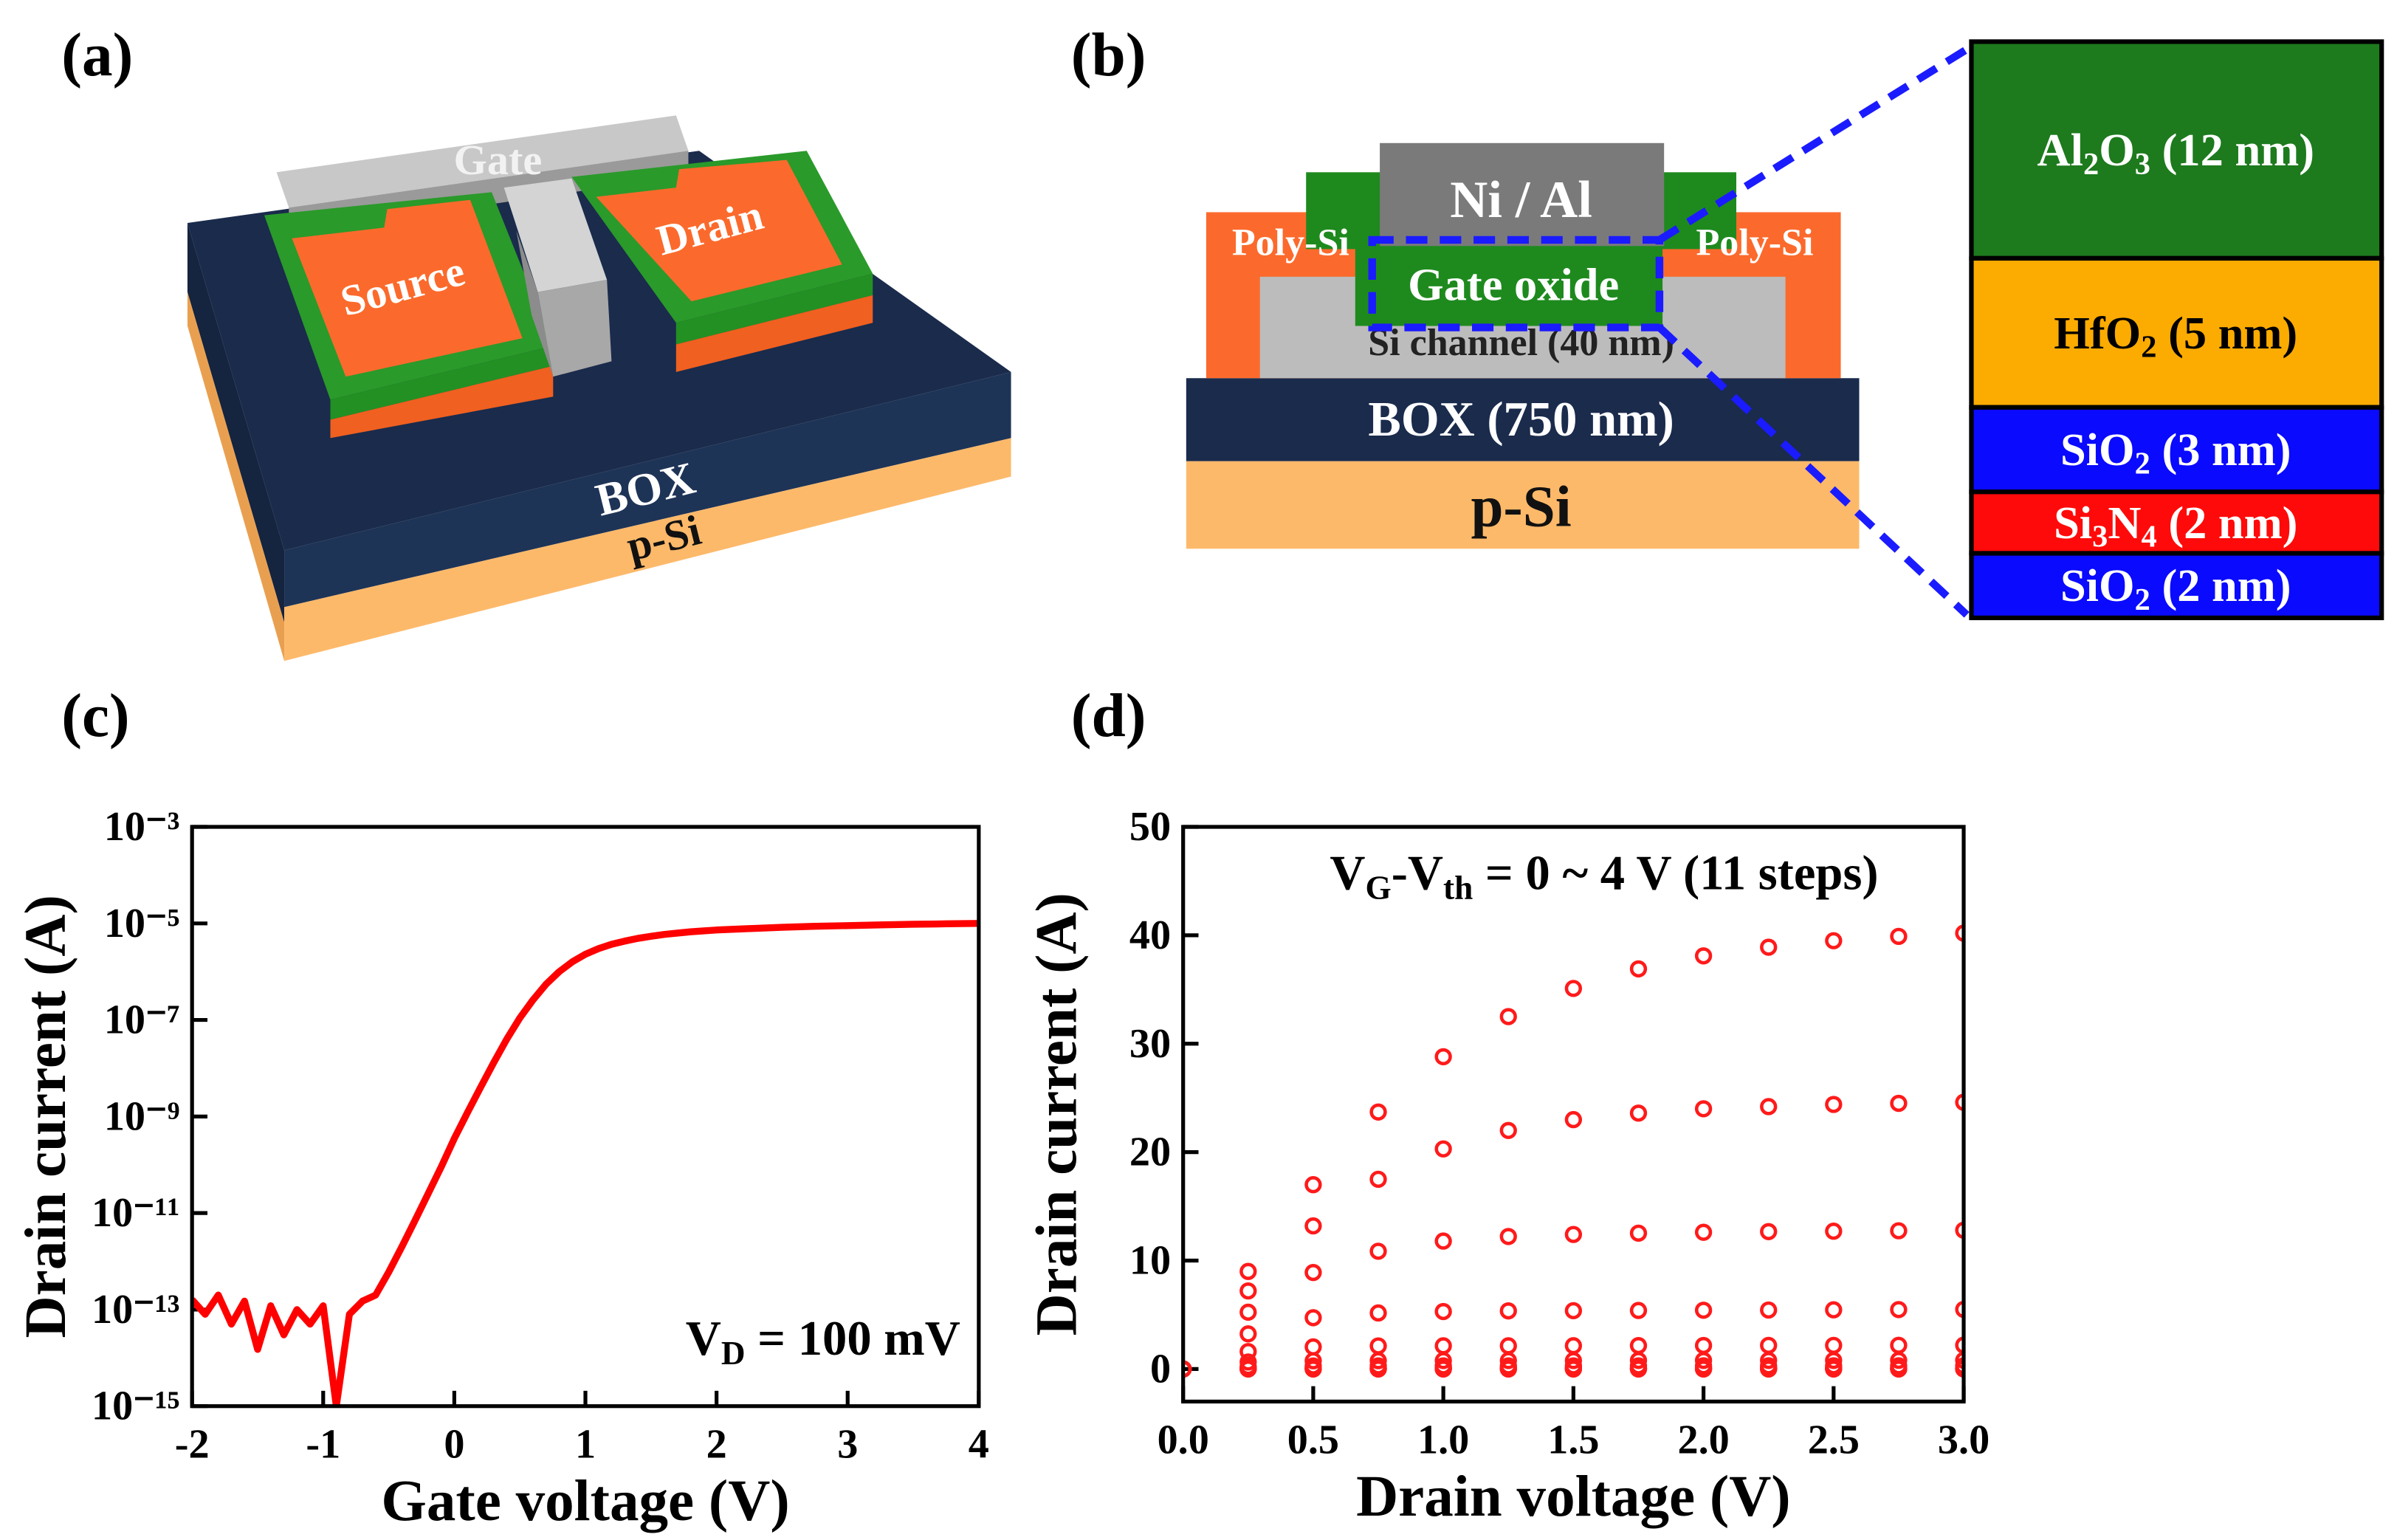 This screenshot has width=2397, height=1540. What do you see at coordinates (142, 1020) in the screenshot?
I see `y-tick-label: 10⁻⁷` at bounding box center [142, 1020].